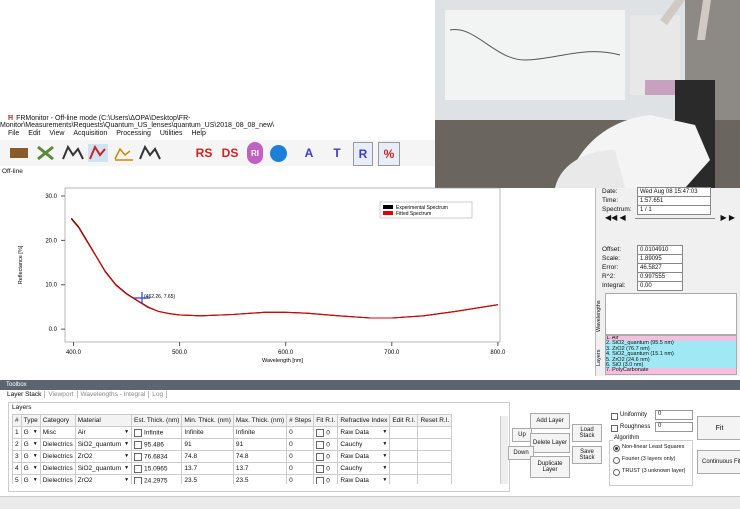 The image size is (740, 509). Describe the element at coordinates (718, 462) in the screenshot. I see `continuous-fit-button: Continuous Fit` at that location.